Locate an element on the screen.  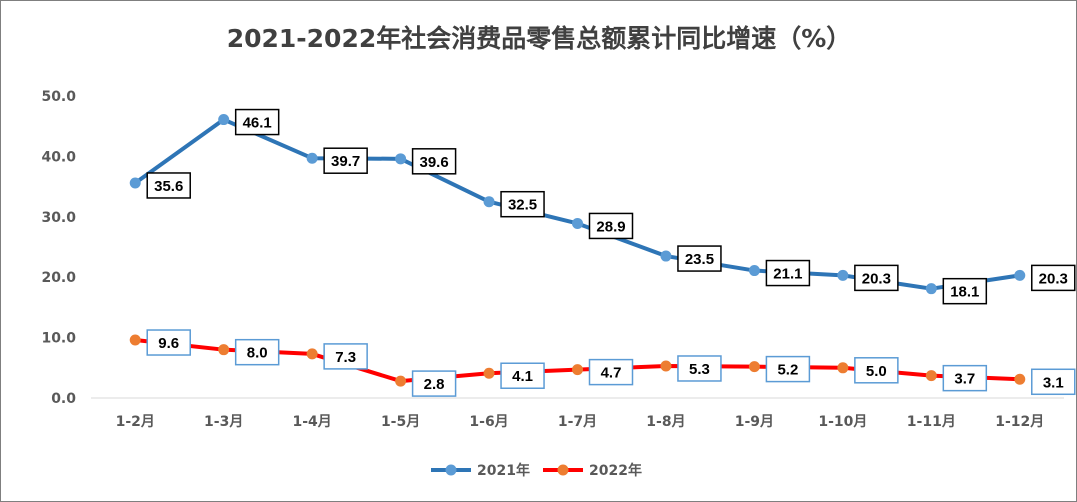
data-label: 32.5 is located at coordinates (522, 204).